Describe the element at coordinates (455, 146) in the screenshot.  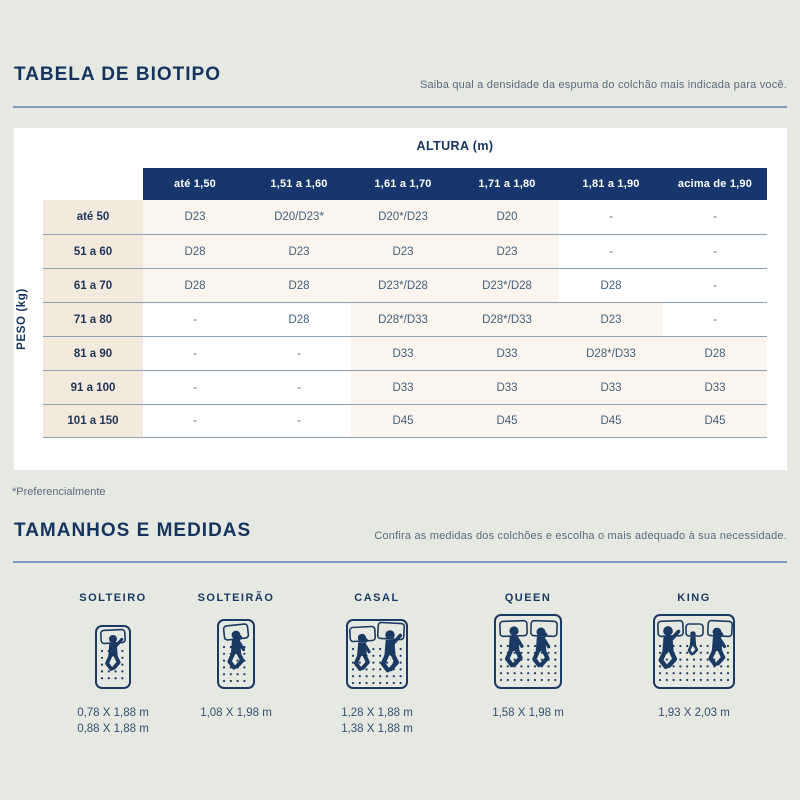
I see `altura-column-group-label: ALTURA (m)` at that location.